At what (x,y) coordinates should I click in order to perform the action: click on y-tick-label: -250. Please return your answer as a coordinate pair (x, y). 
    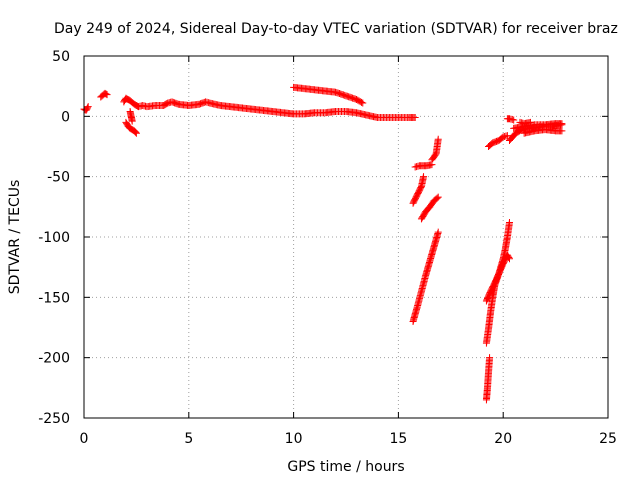
    Looking at the image, I should click on (54, 419).